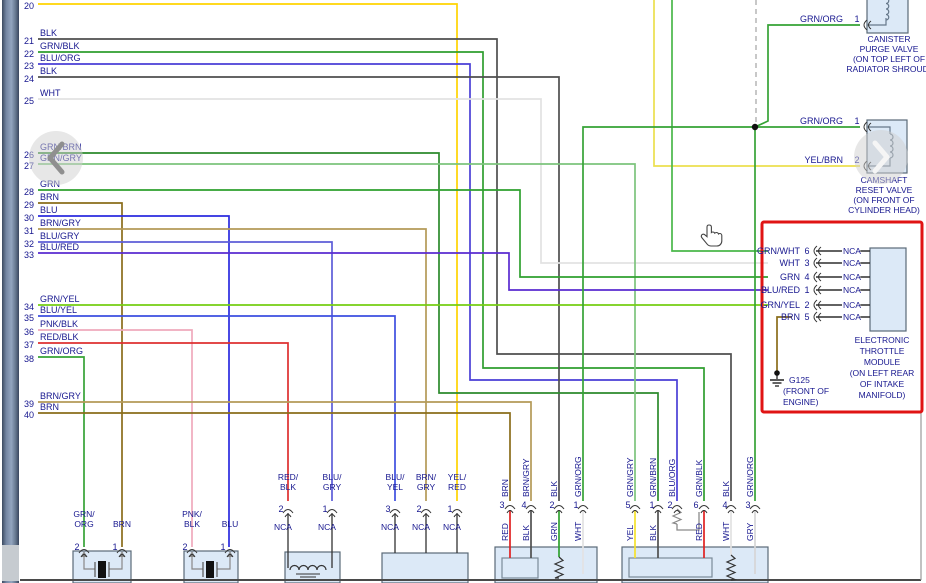 The height and width of the screenshot is (583, 926). I want to click on label-module: MODULE, so click(882, 362).